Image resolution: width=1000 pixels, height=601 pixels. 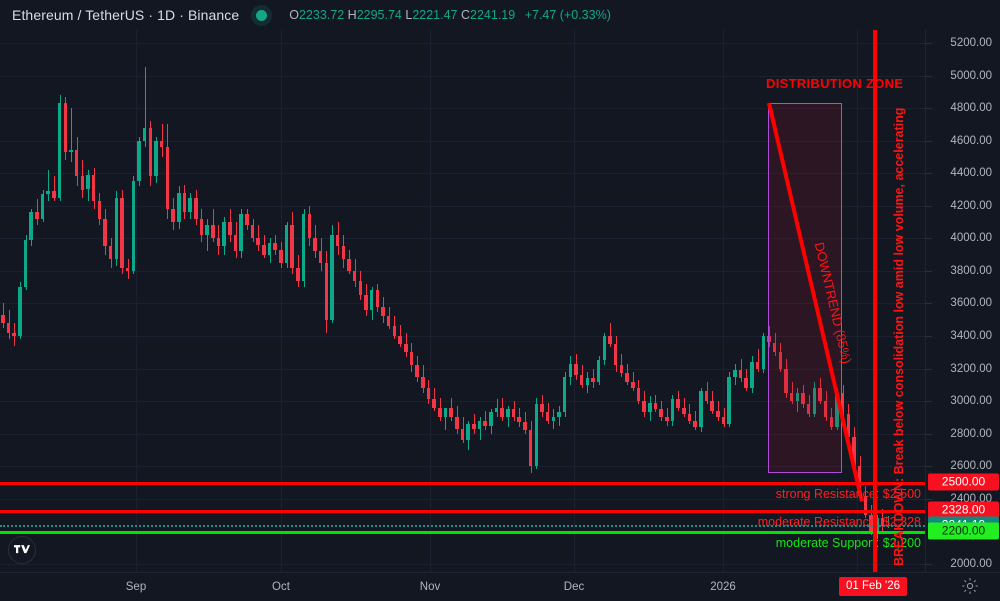 I want to click on time-scale: Sep Oct Nov Dec 2026 01 Feb '26, so click(x=500, y=586).